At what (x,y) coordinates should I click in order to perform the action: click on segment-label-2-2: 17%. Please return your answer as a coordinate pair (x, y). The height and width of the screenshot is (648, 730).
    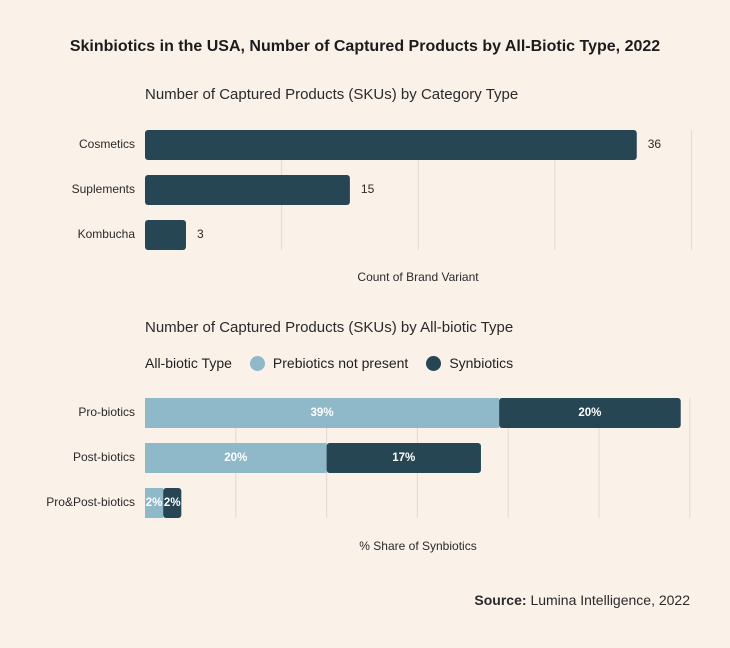
    Looking at the image, I should click on (403, 458).